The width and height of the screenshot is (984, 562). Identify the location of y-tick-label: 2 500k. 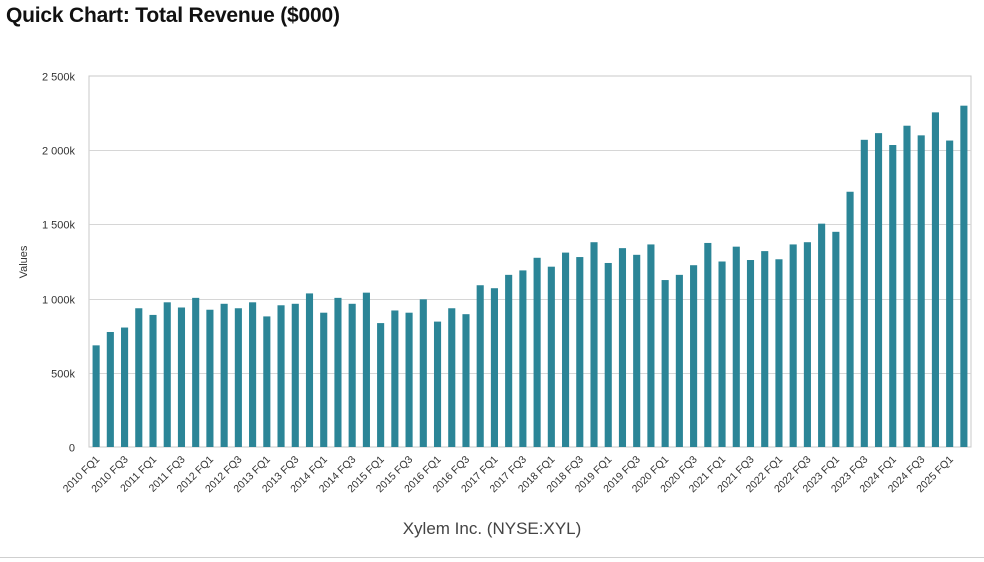
(59, 78).